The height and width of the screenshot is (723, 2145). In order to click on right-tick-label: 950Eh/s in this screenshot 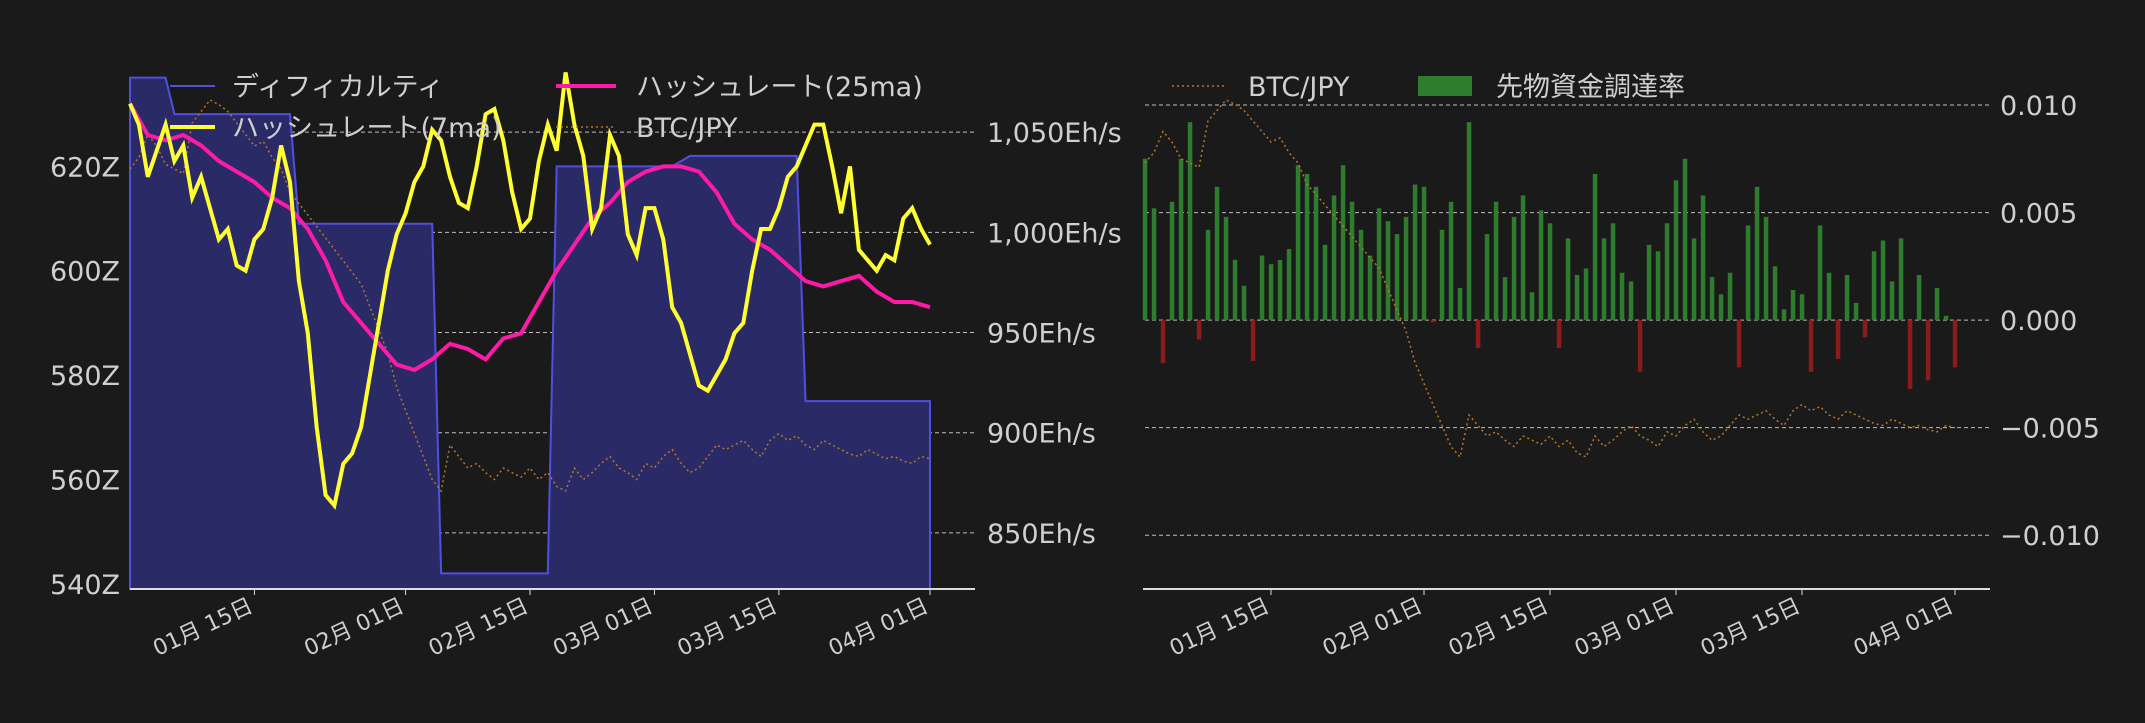, I will do `click(1041, 334)`.